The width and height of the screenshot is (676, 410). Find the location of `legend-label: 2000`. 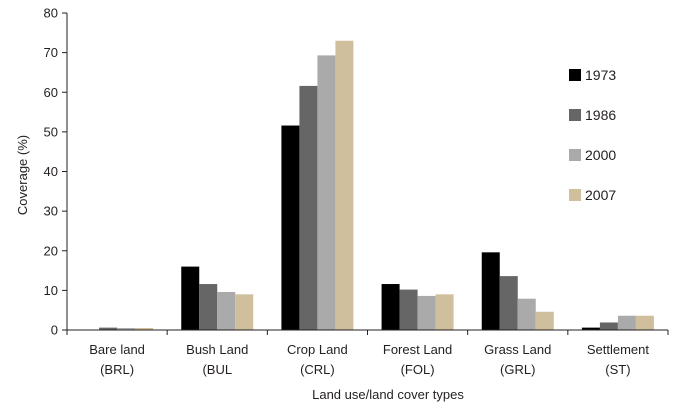

legend-label: 2000 is located at coordinates (600, 155).